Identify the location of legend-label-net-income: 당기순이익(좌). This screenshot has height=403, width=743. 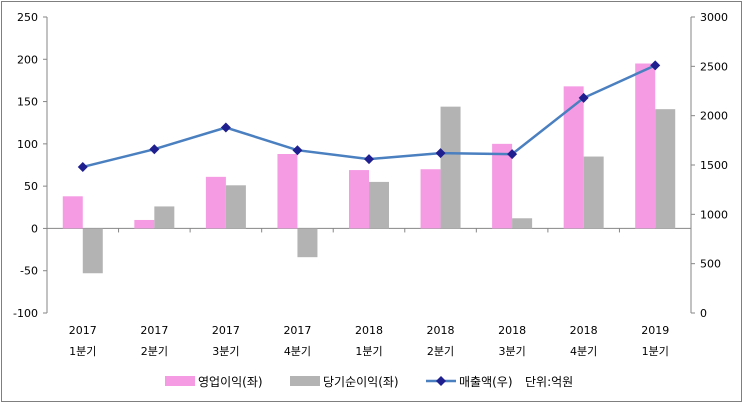
(361, 382).